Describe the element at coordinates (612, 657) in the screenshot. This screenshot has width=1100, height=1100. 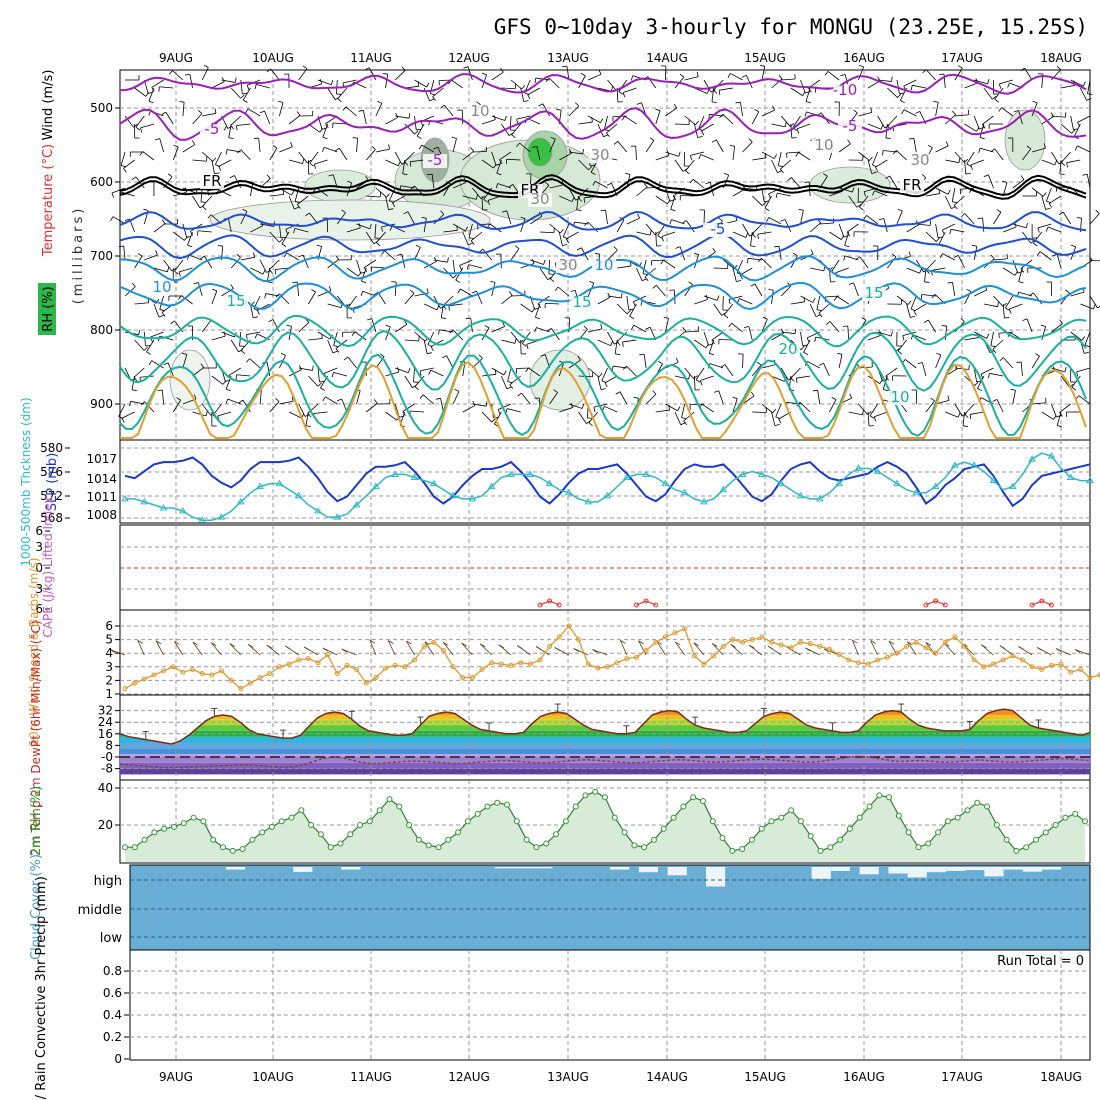
I see `wind10m-line` at that location.